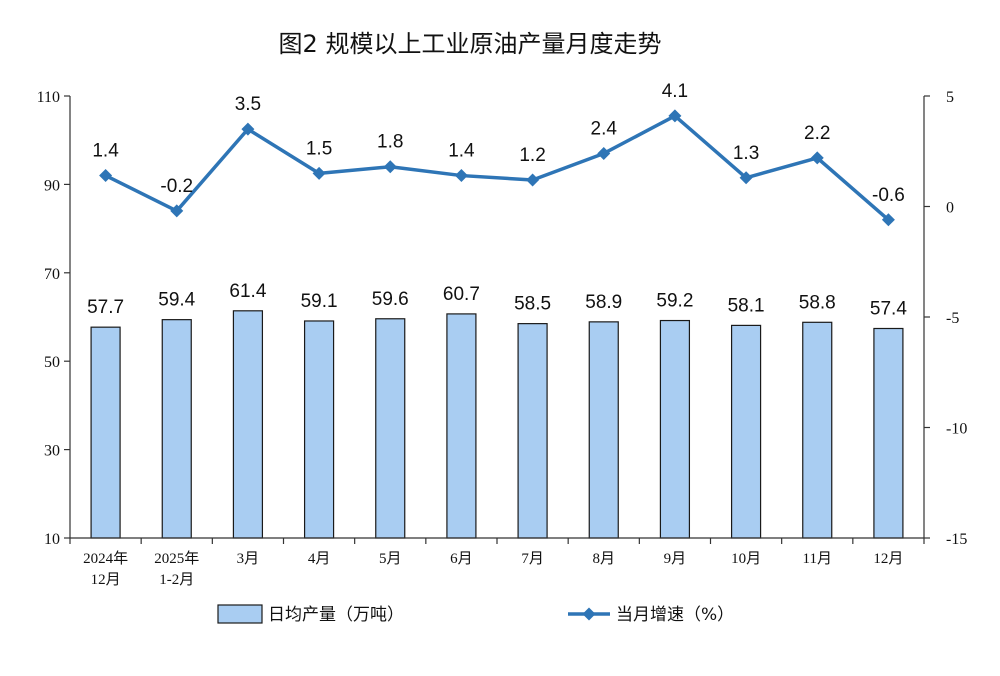 The height and width of the screenshot is (676, 1000). Describe the element at coordinates (176, 300) in the screenshot. I see `bar-value-label: 59.4` at that location.